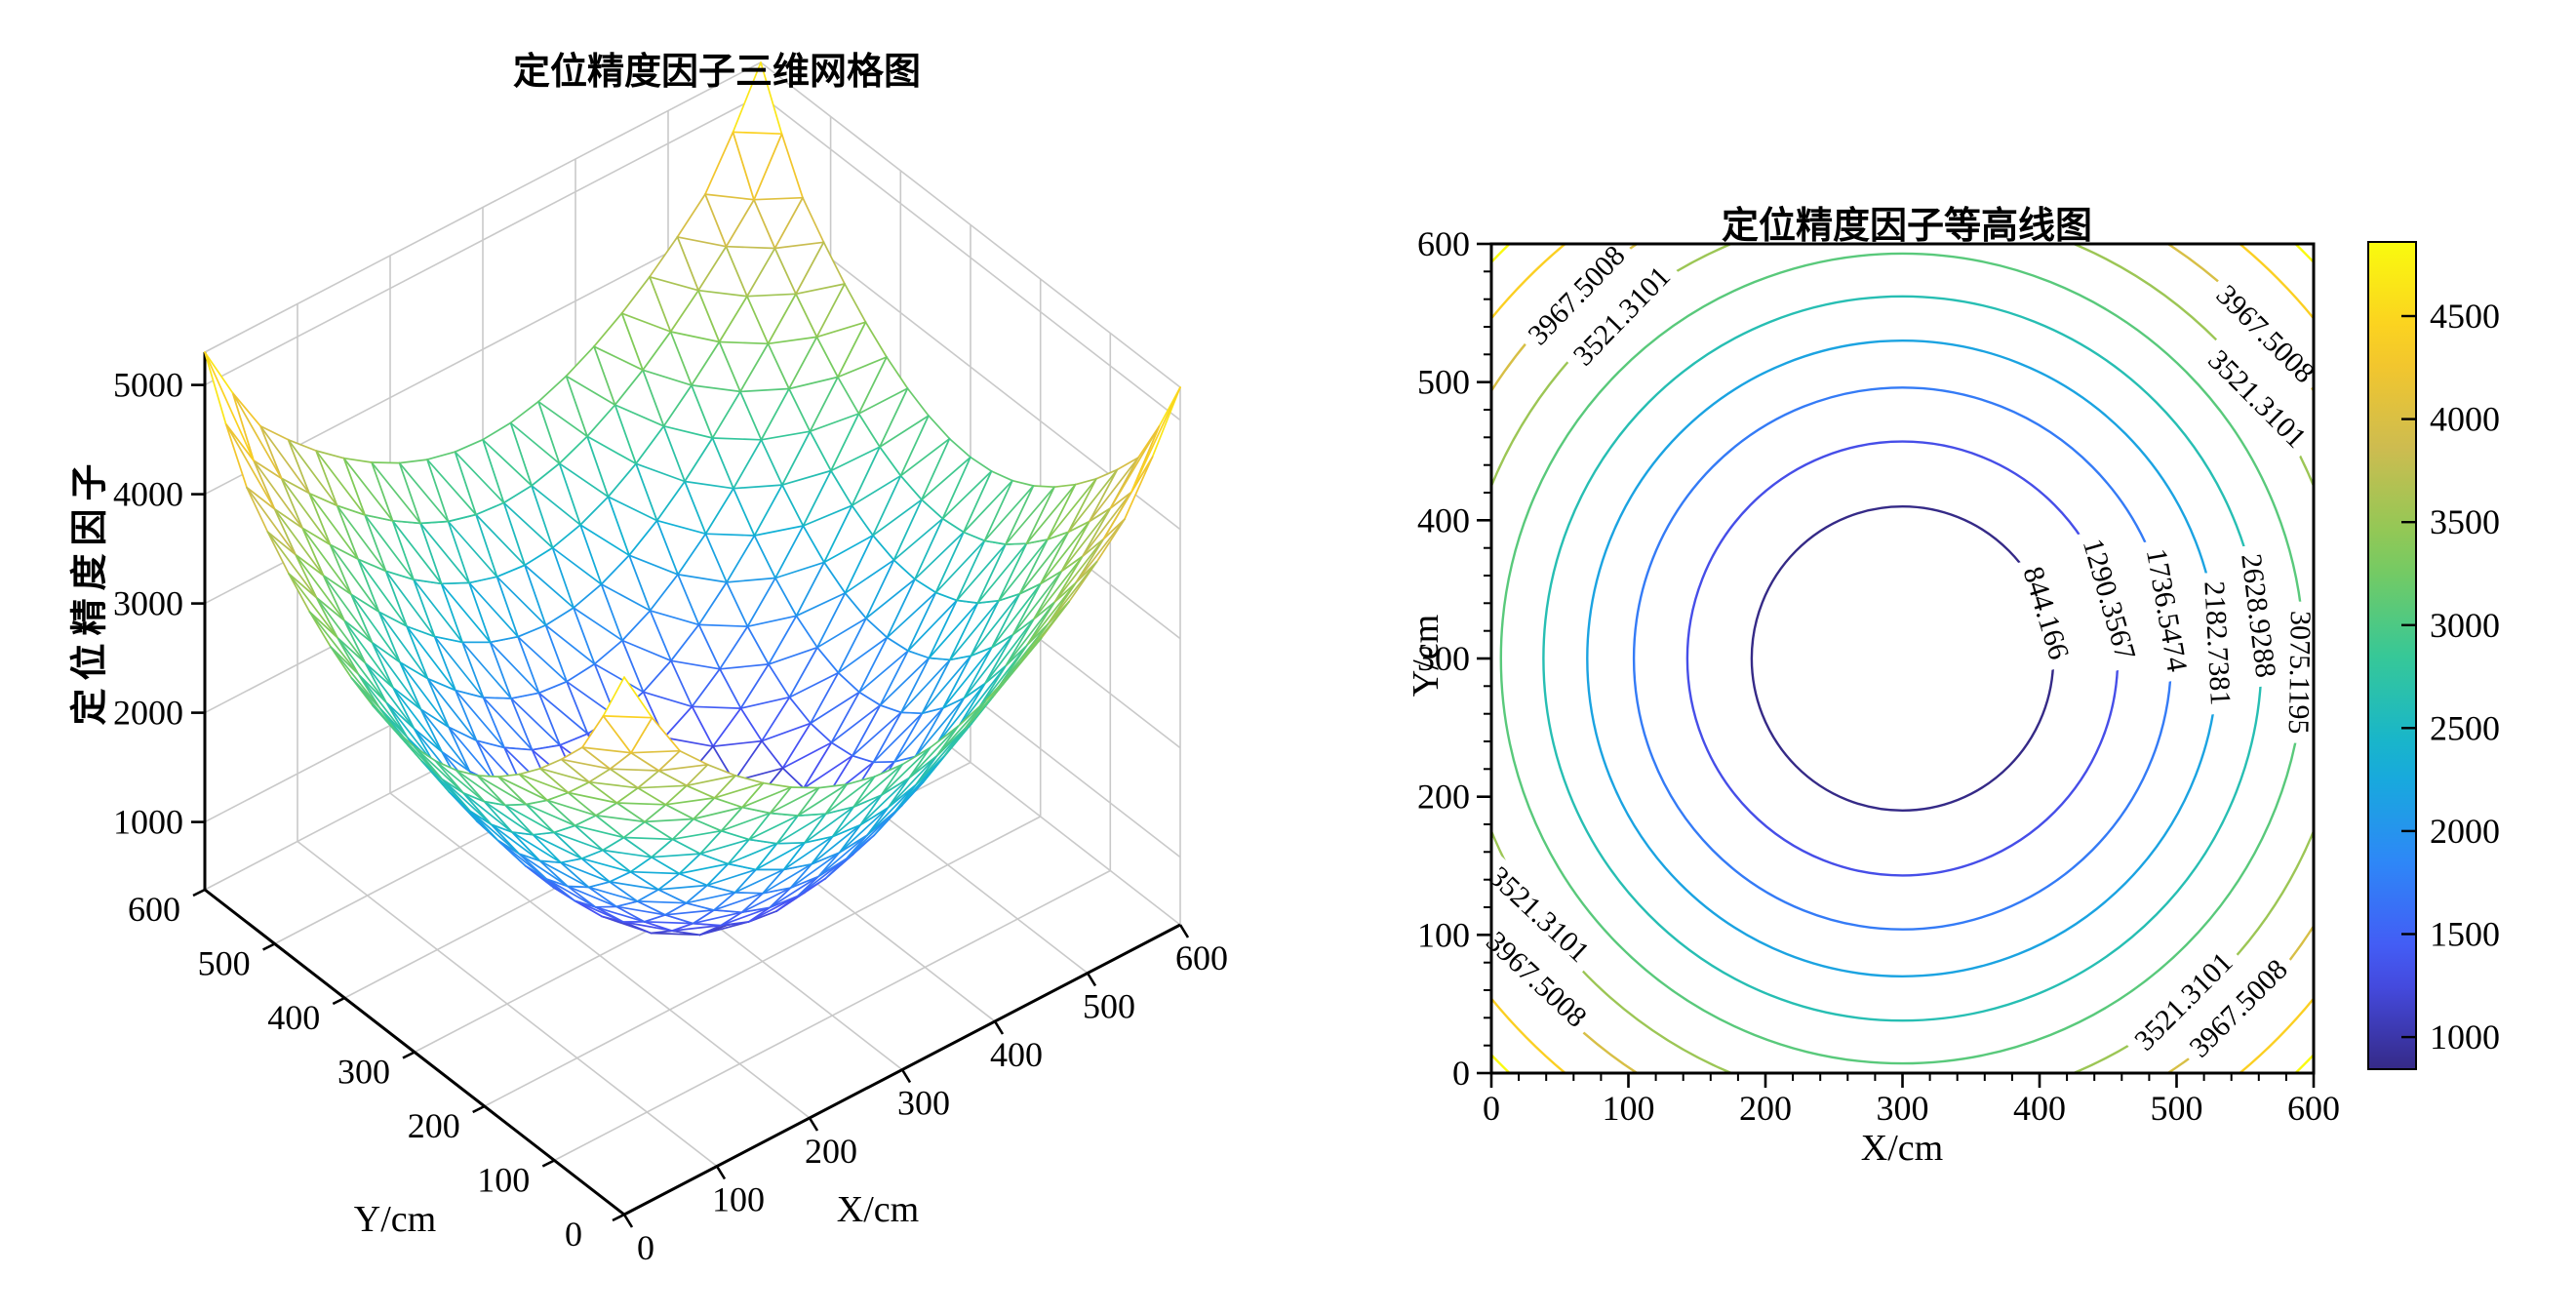  I want to click on svg-text: 2500, so click(2465, 727).